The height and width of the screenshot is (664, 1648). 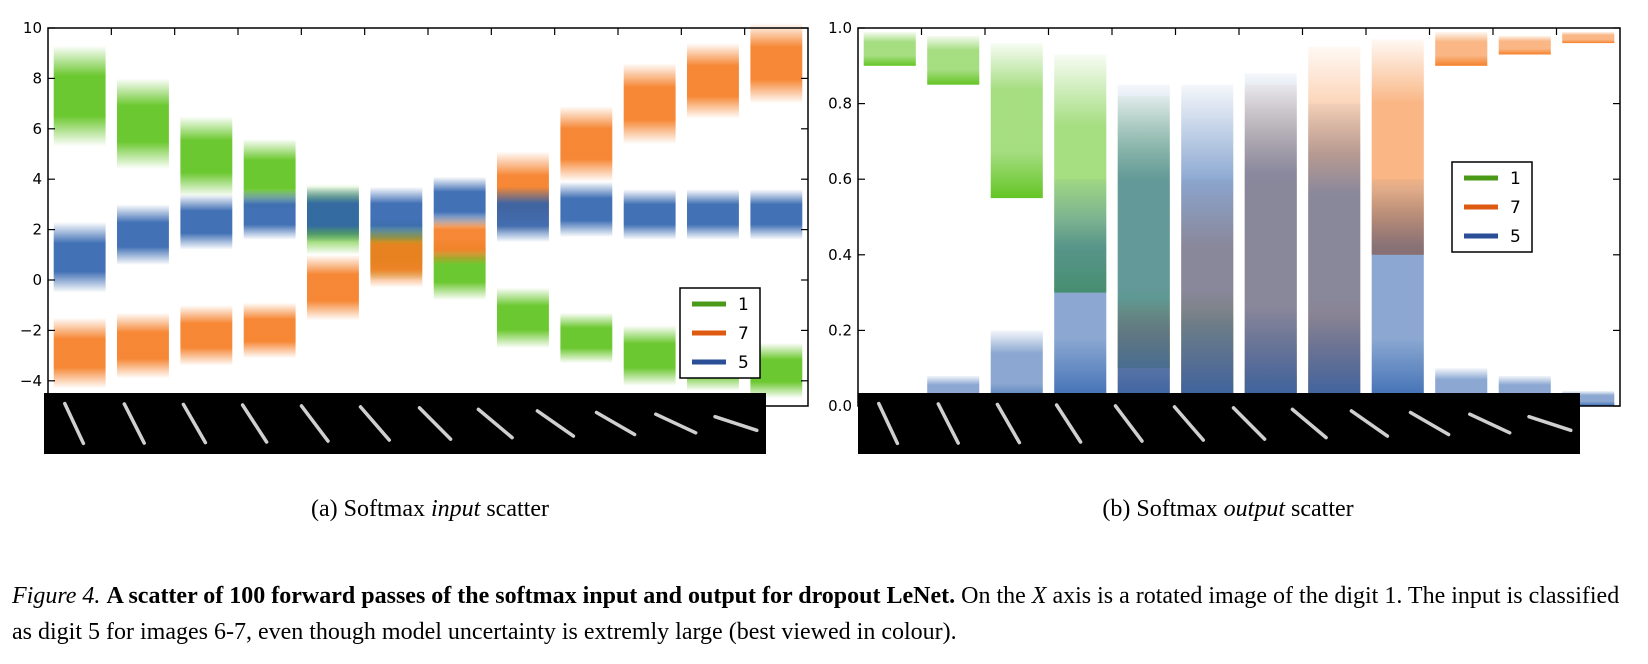 What do you see at coordinates (31, 330) in the screenshot?
I see `ytick-label-a: −2` at bounding box center [31, 330].